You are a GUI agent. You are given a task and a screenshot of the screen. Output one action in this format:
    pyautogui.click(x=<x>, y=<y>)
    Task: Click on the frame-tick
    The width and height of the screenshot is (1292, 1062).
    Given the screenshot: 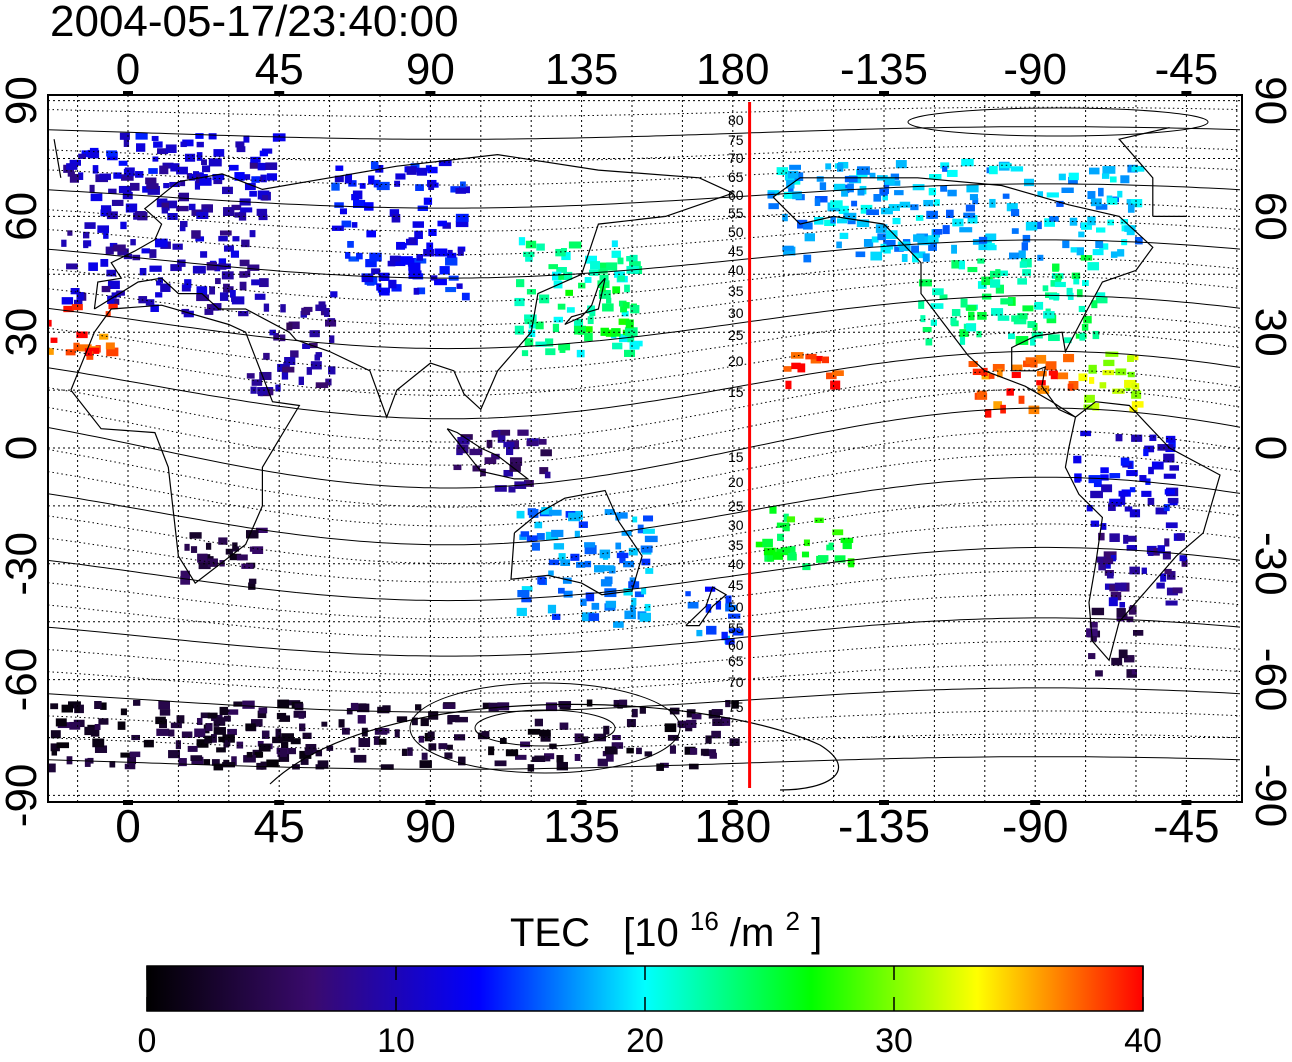 What is the action you would take?
    pyautogui.click(x=732, y=93)
    